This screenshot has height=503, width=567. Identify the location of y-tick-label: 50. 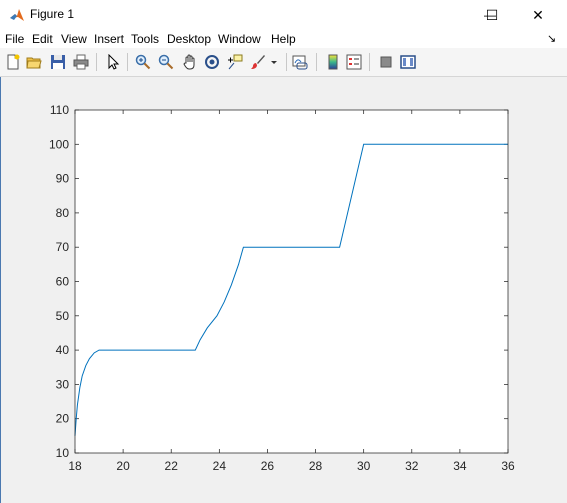
(63, 316).